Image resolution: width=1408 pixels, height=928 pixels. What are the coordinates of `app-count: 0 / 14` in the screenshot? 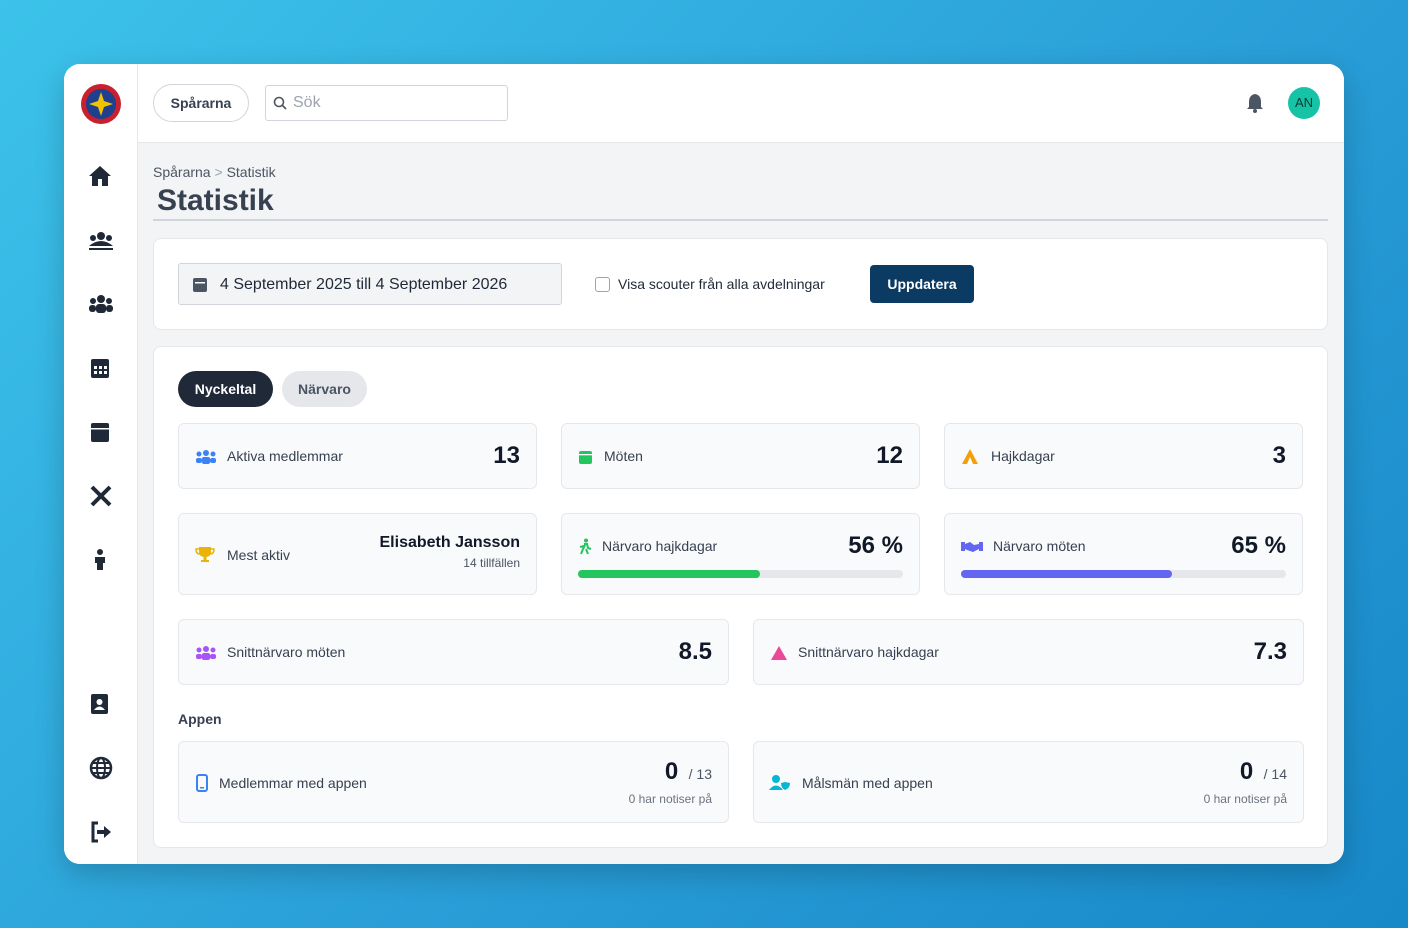 It's located at (1263, 772).